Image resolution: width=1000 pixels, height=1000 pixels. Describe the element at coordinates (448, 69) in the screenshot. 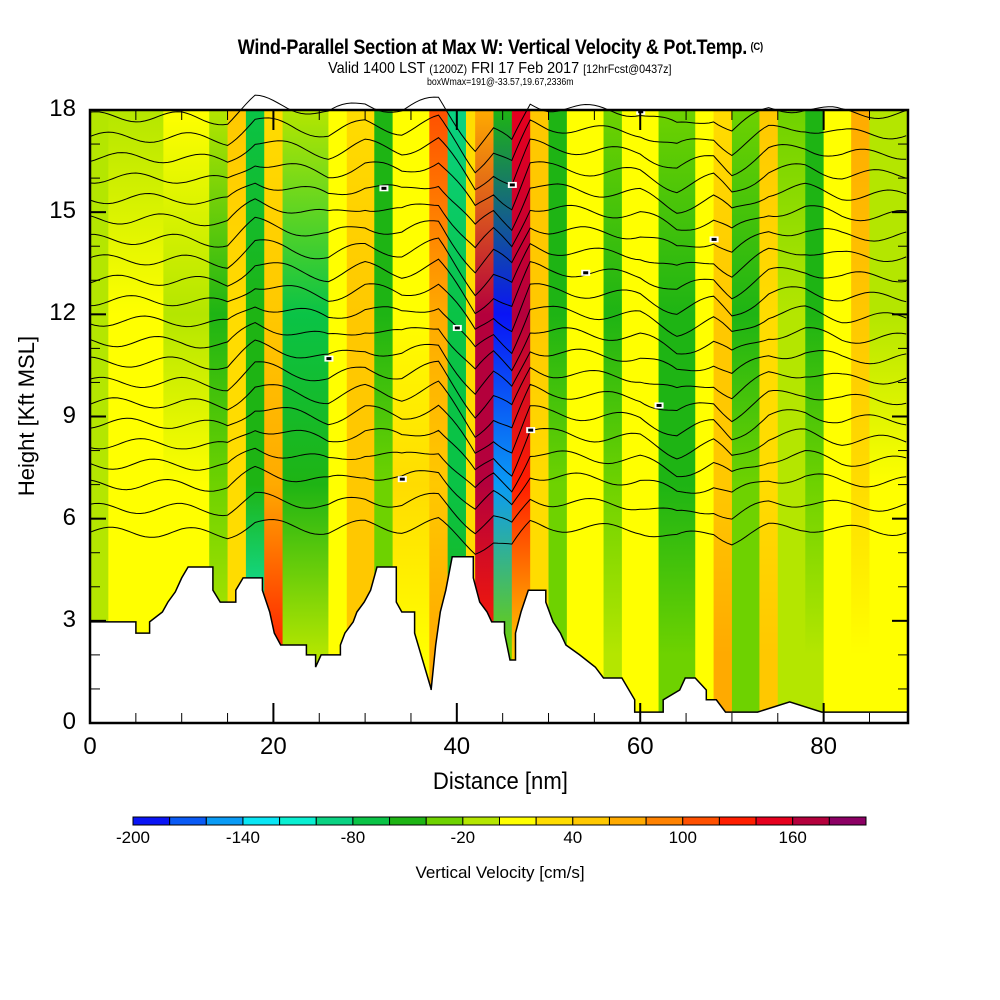

I see `valid-utc: (1200Z)` at that location.